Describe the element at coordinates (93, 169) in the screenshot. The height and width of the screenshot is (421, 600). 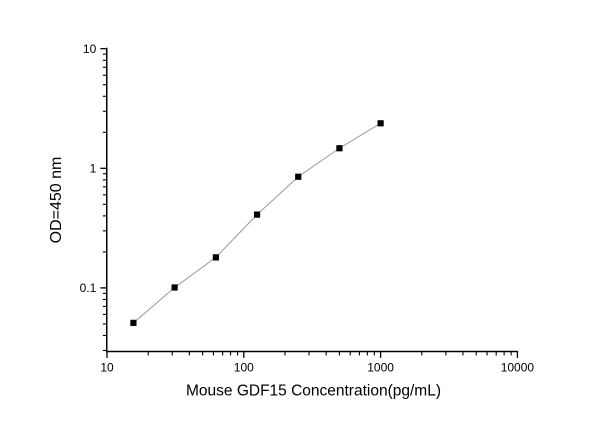
I see `svg-text: 1` at that location.